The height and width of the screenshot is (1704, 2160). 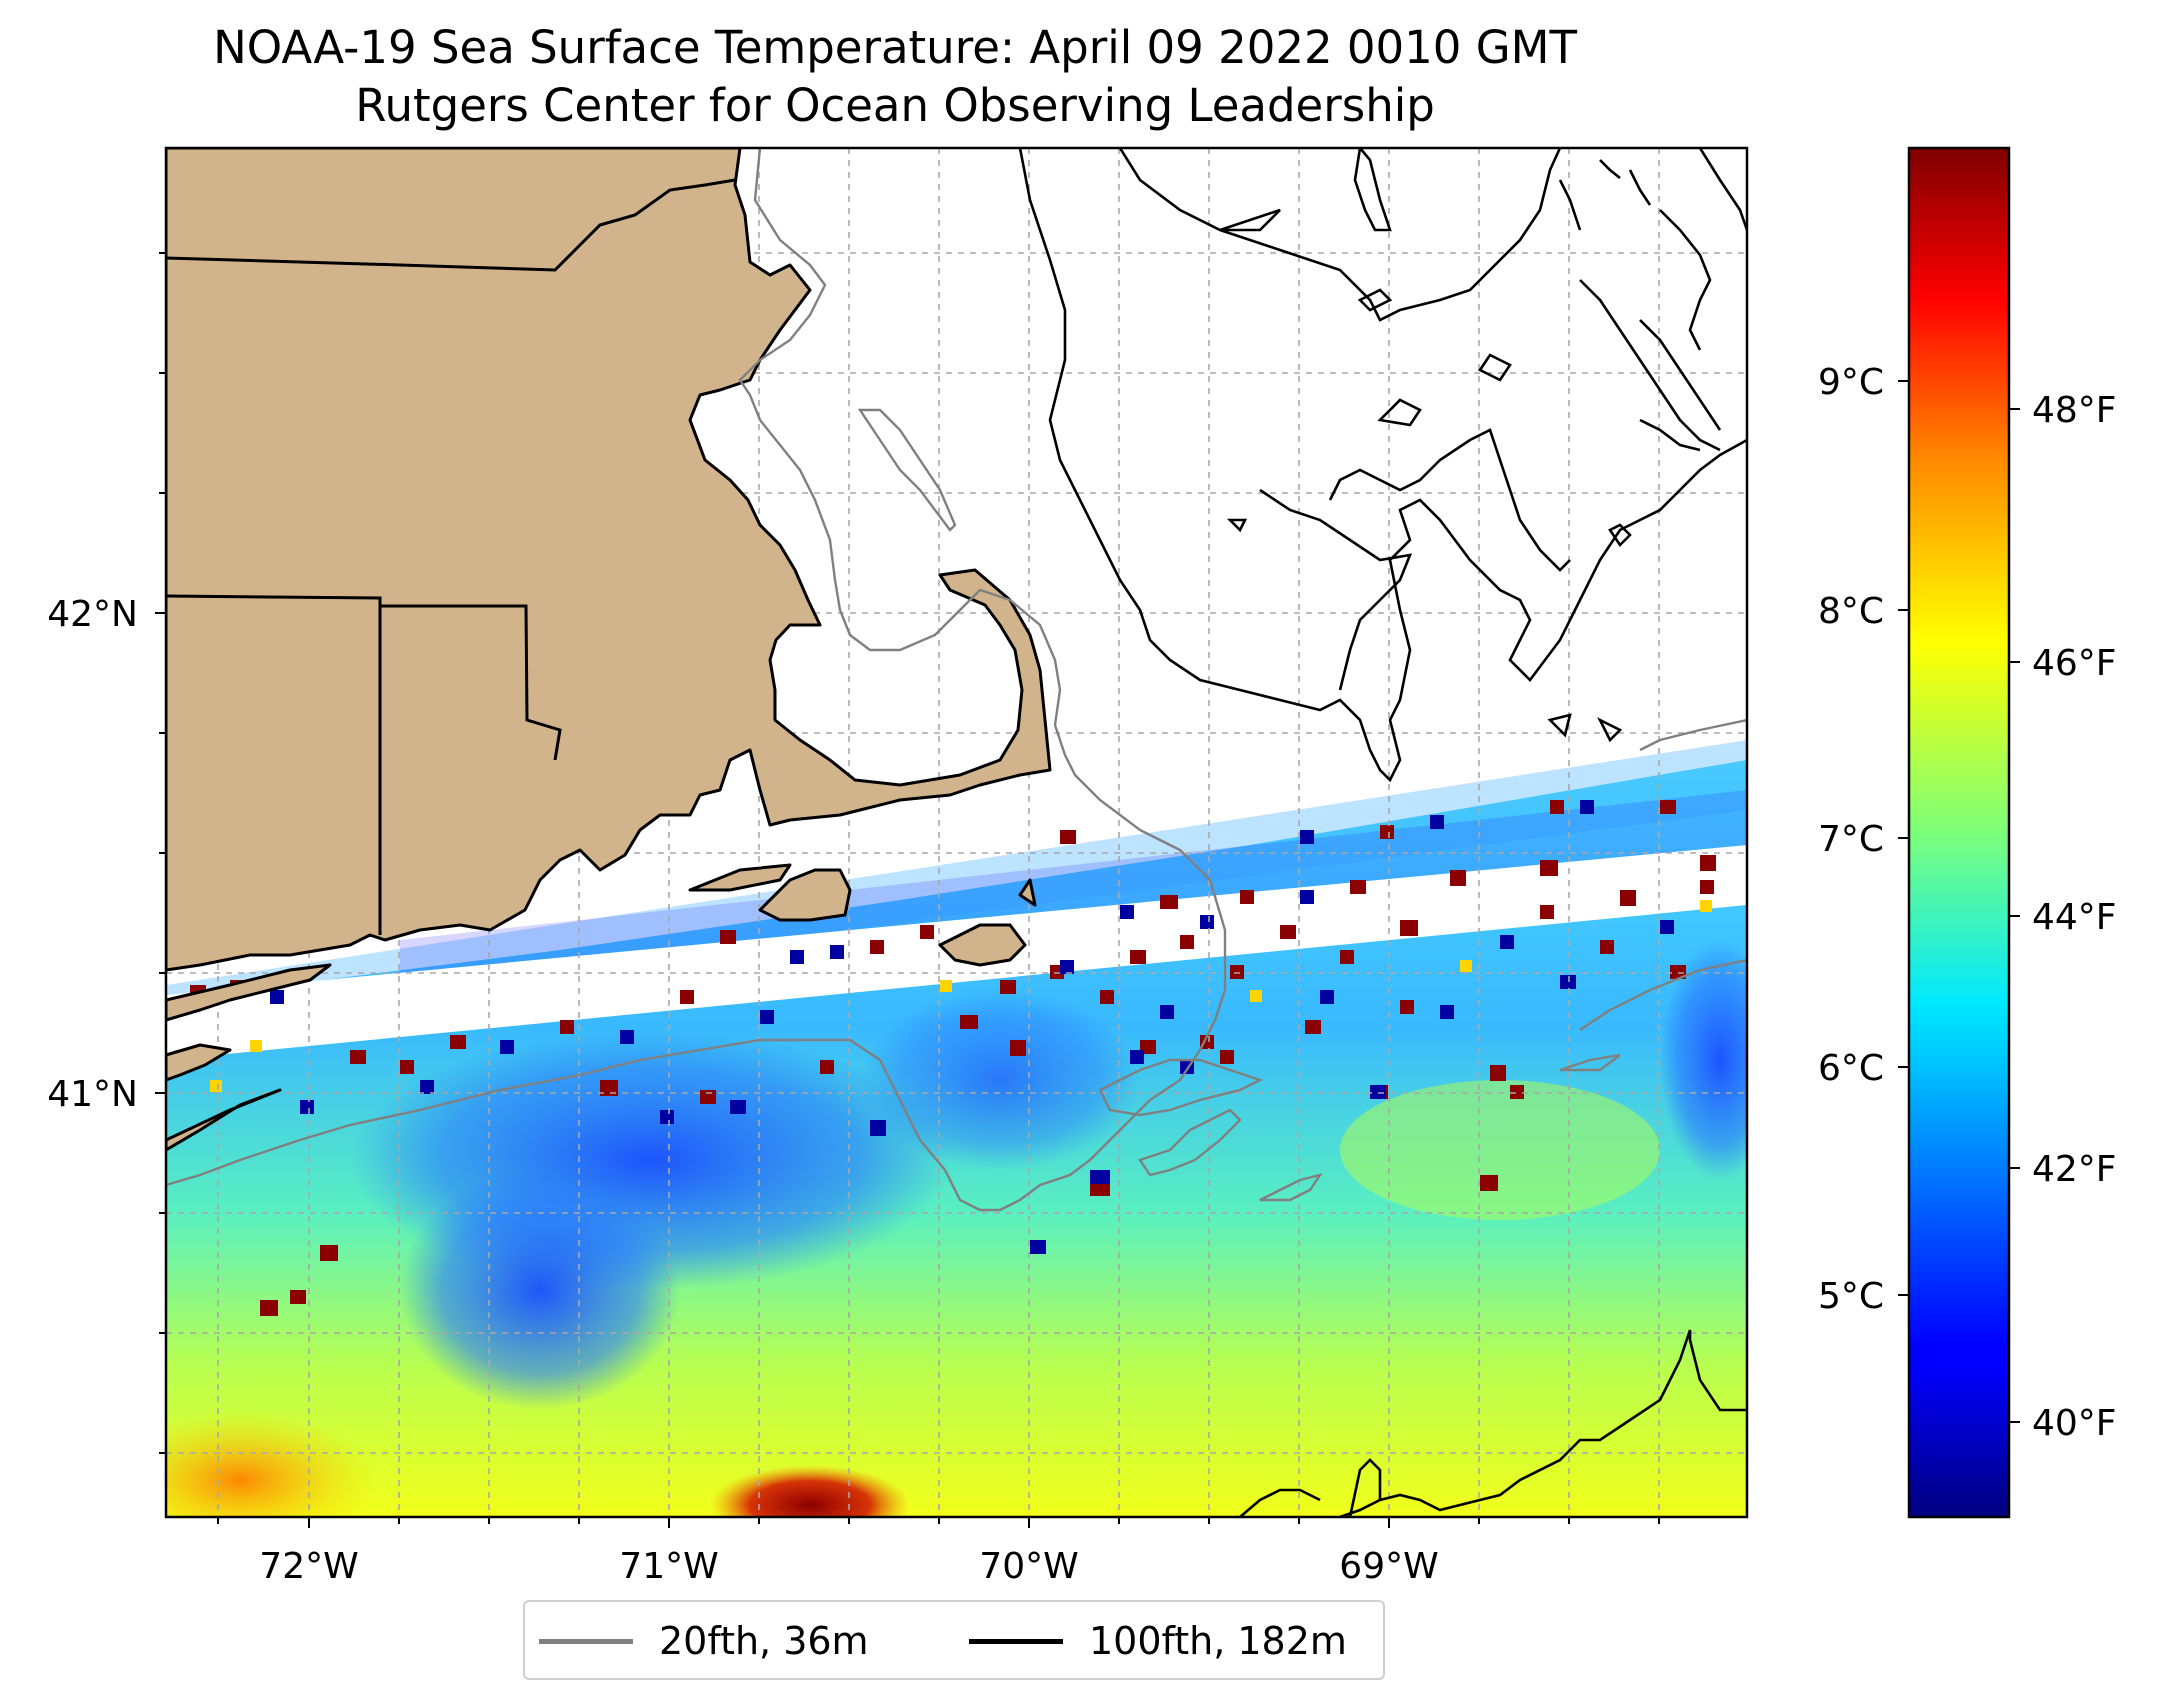 I want to click on legend-item-100fth: 100fth, 182m, so click(x=1158, y=1641).